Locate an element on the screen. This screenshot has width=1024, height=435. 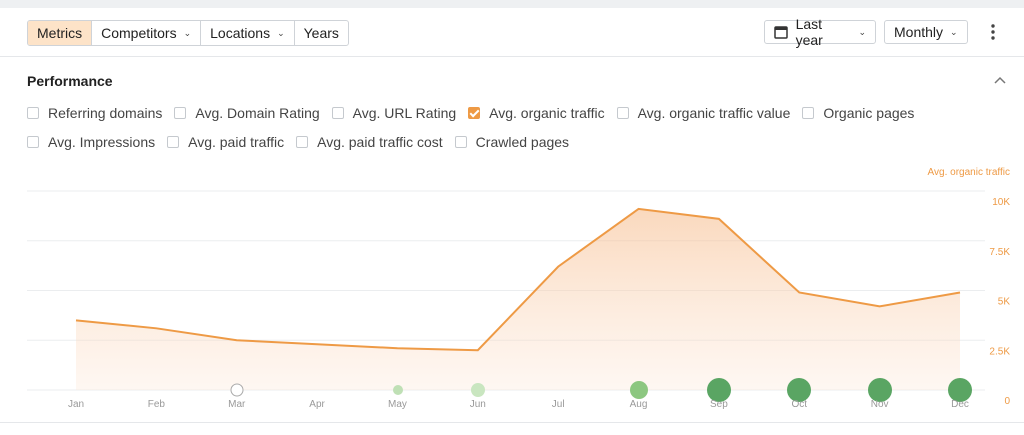
y-tick-label: 10K is located at coordinates (1001, 202).